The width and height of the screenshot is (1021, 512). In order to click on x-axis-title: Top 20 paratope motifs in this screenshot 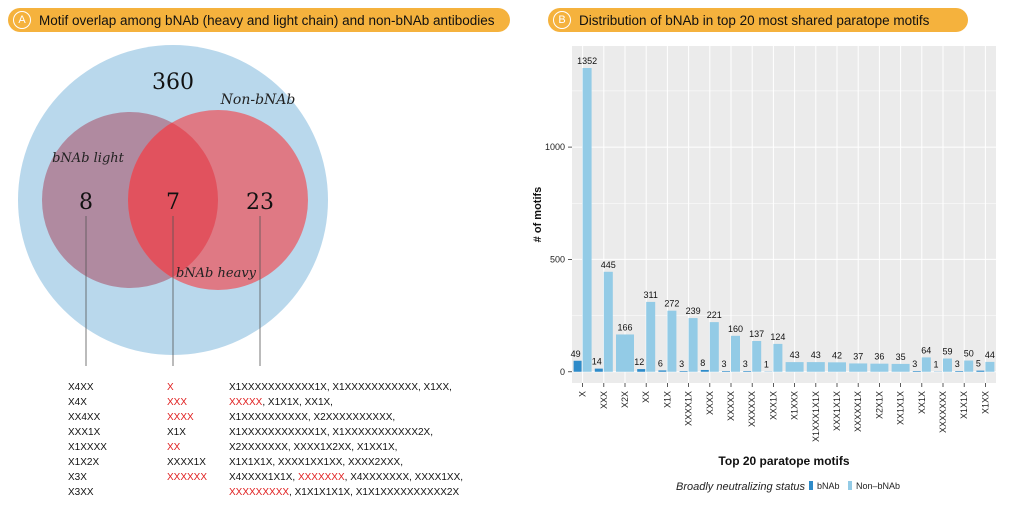, I will do `click(783, 461)`.